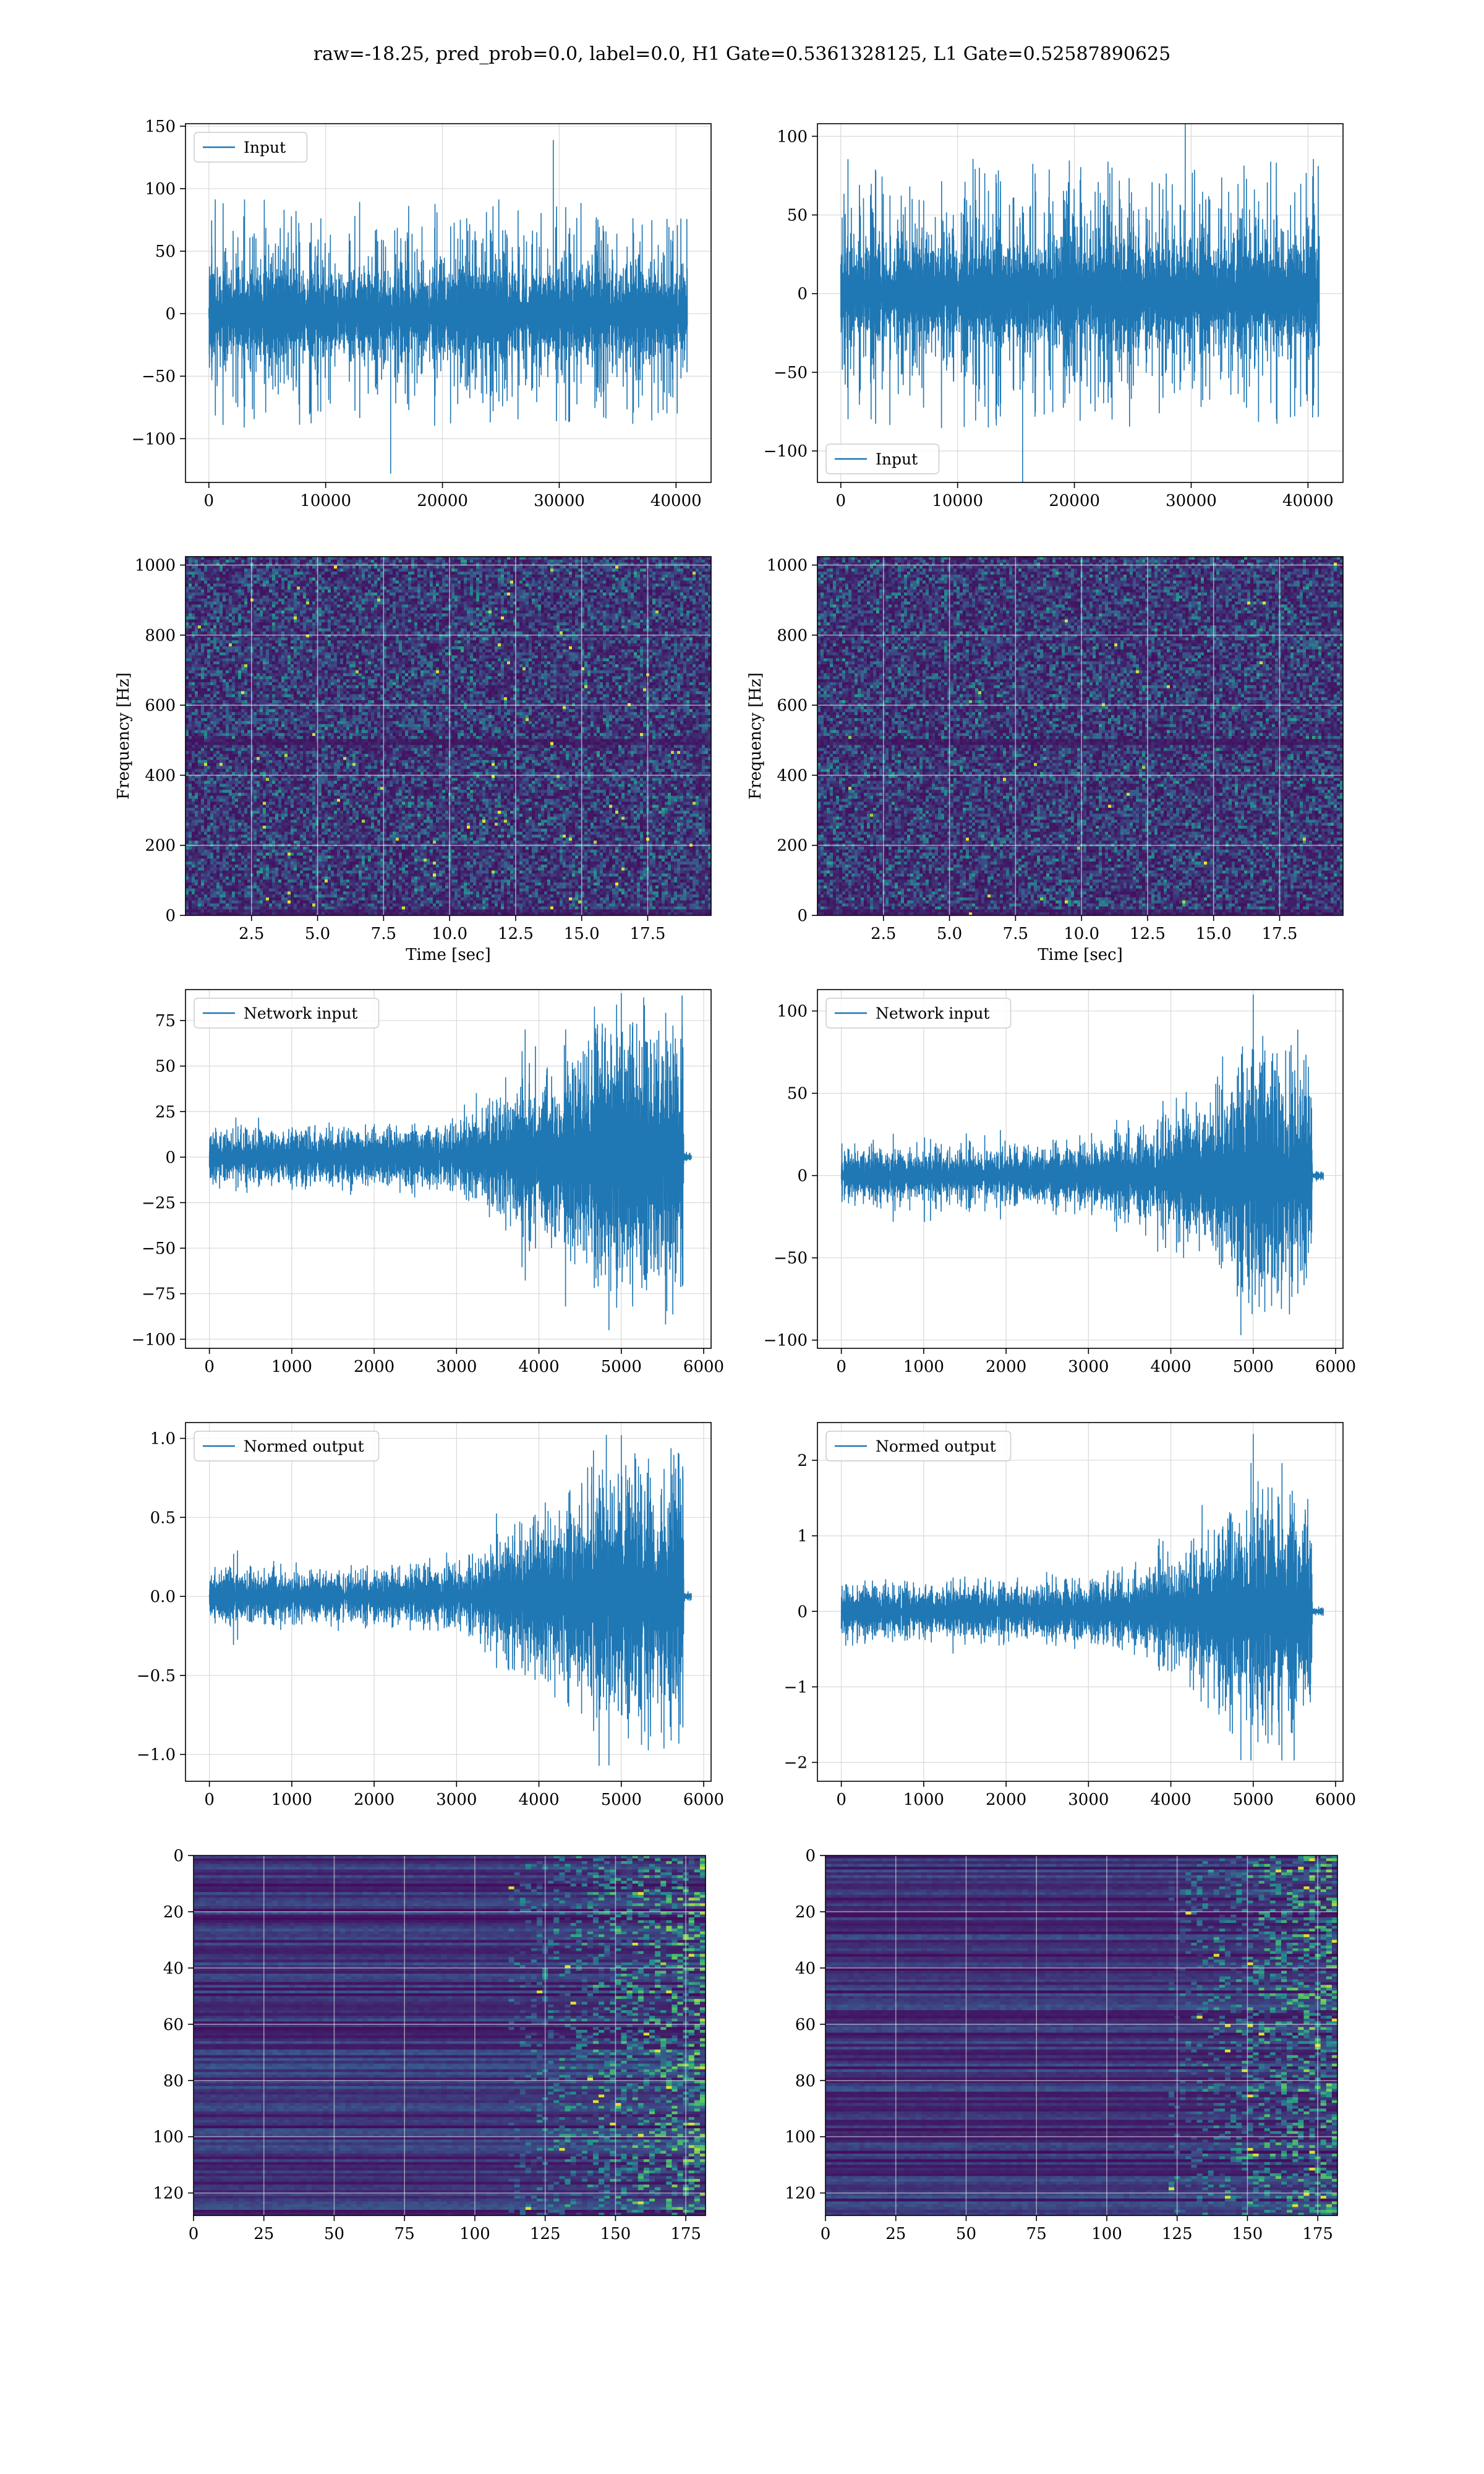 This screenshot has width=1484, height=2474. Describe the element at coordinates (797, 1094) in the screenshot. I see `y-tick-label: 50` at that location.